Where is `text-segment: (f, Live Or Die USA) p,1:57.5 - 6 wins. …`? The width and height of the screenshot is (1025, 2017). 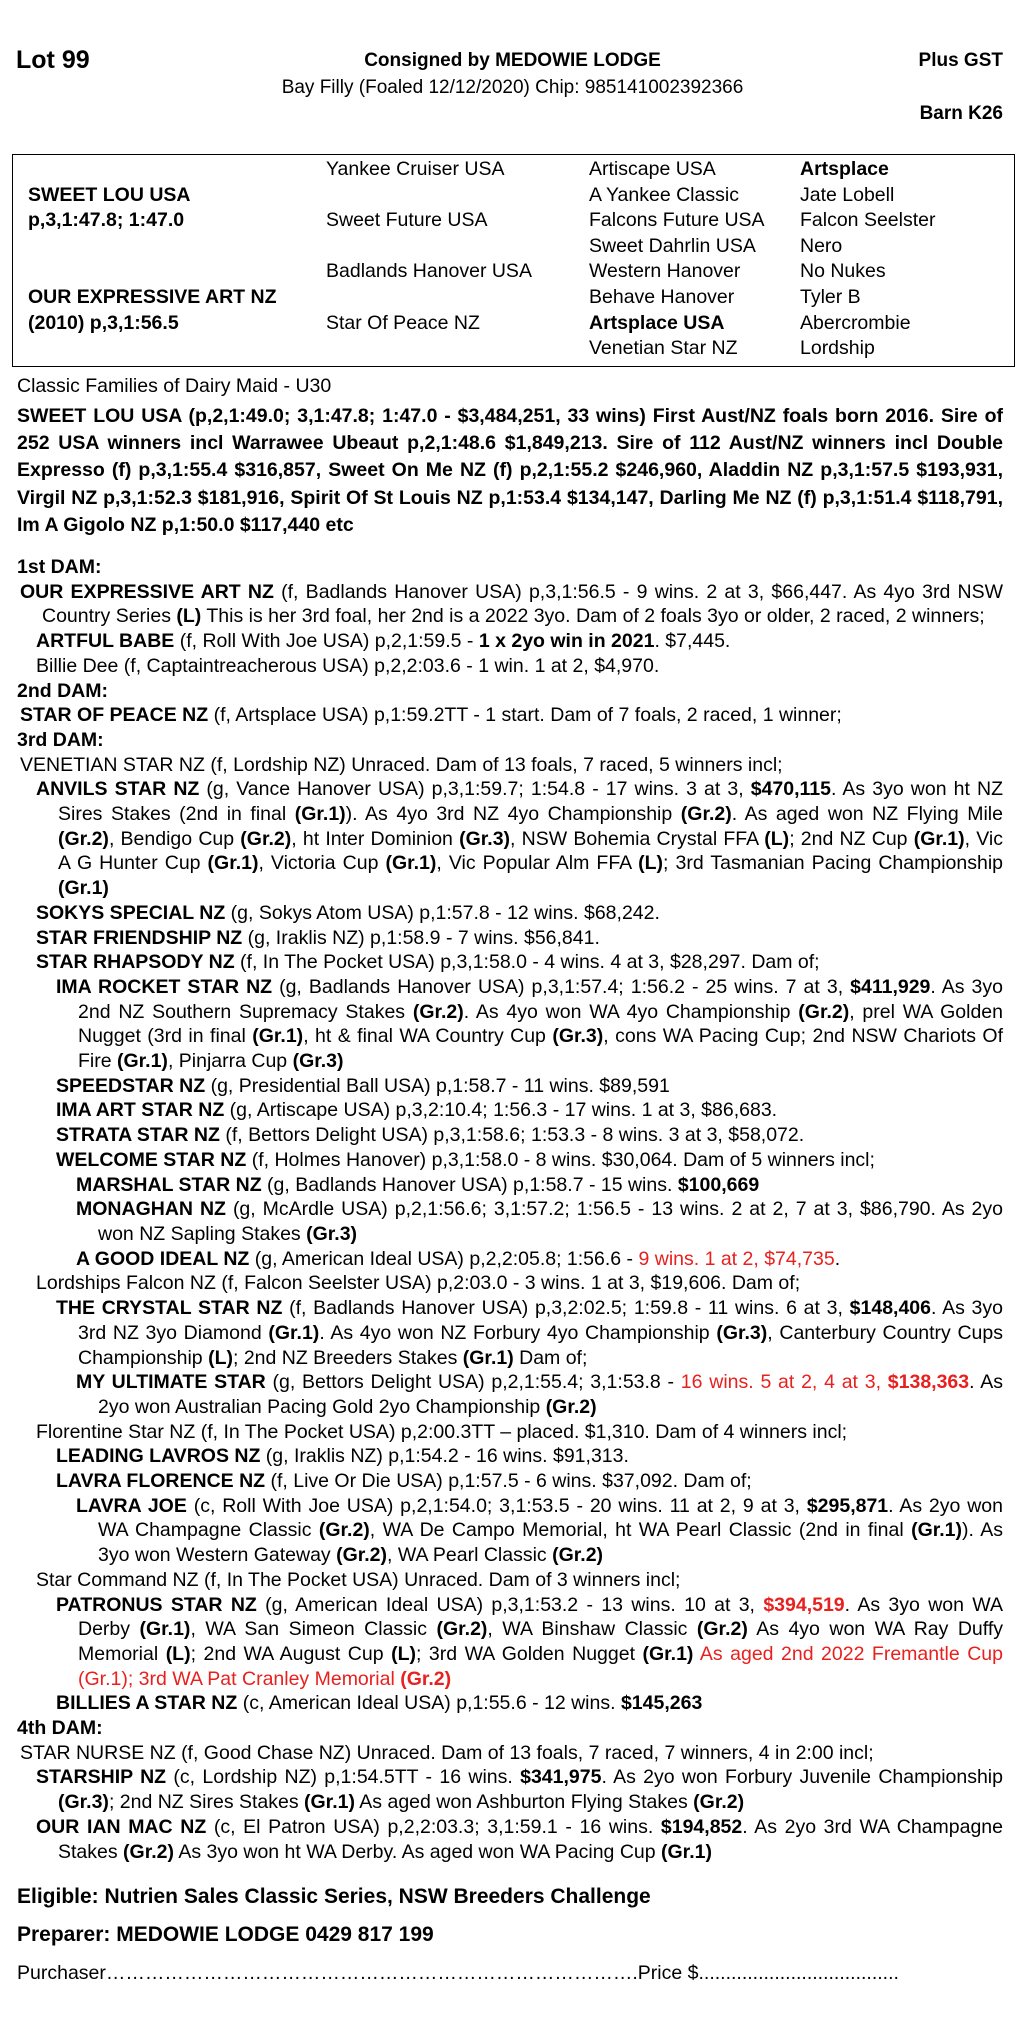
text-segment: (f, Live Or Die USA) p,1:57.5 - 6 wins. … is located at coordinates (508, 1481).